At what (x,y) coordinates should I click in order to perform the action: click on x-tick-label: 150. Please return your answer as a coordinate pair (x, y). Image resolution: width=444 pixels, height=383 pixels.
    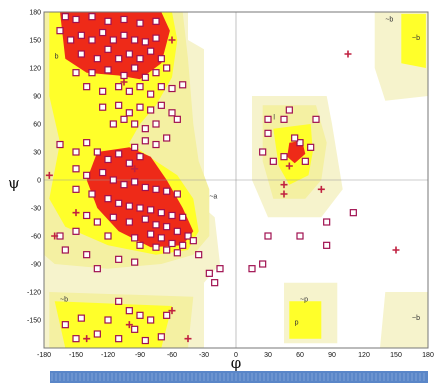
    Looking at the image, I should click on (396, 355).